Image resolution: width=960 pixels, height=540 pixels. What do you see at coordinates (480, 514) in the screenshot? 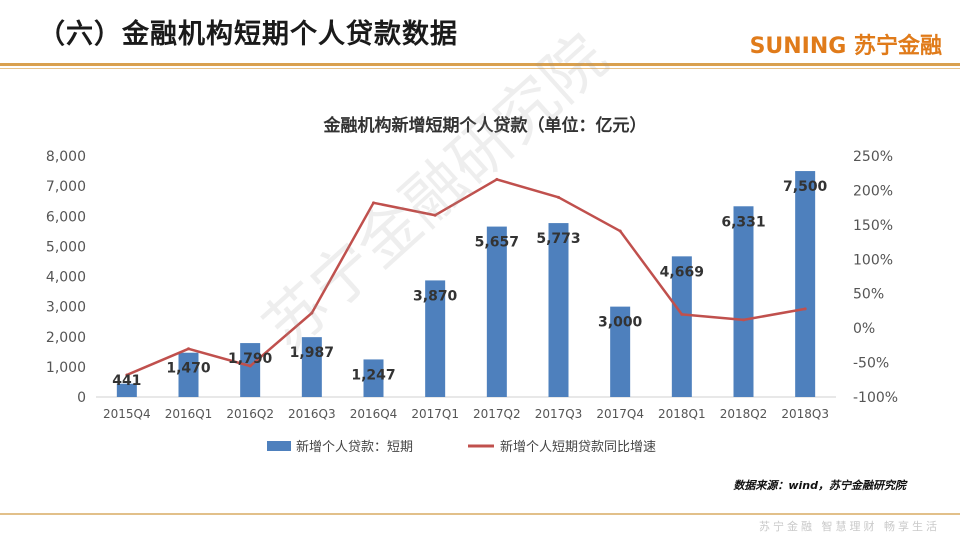
I see `footer-divider` at bounding box center [480, 514].